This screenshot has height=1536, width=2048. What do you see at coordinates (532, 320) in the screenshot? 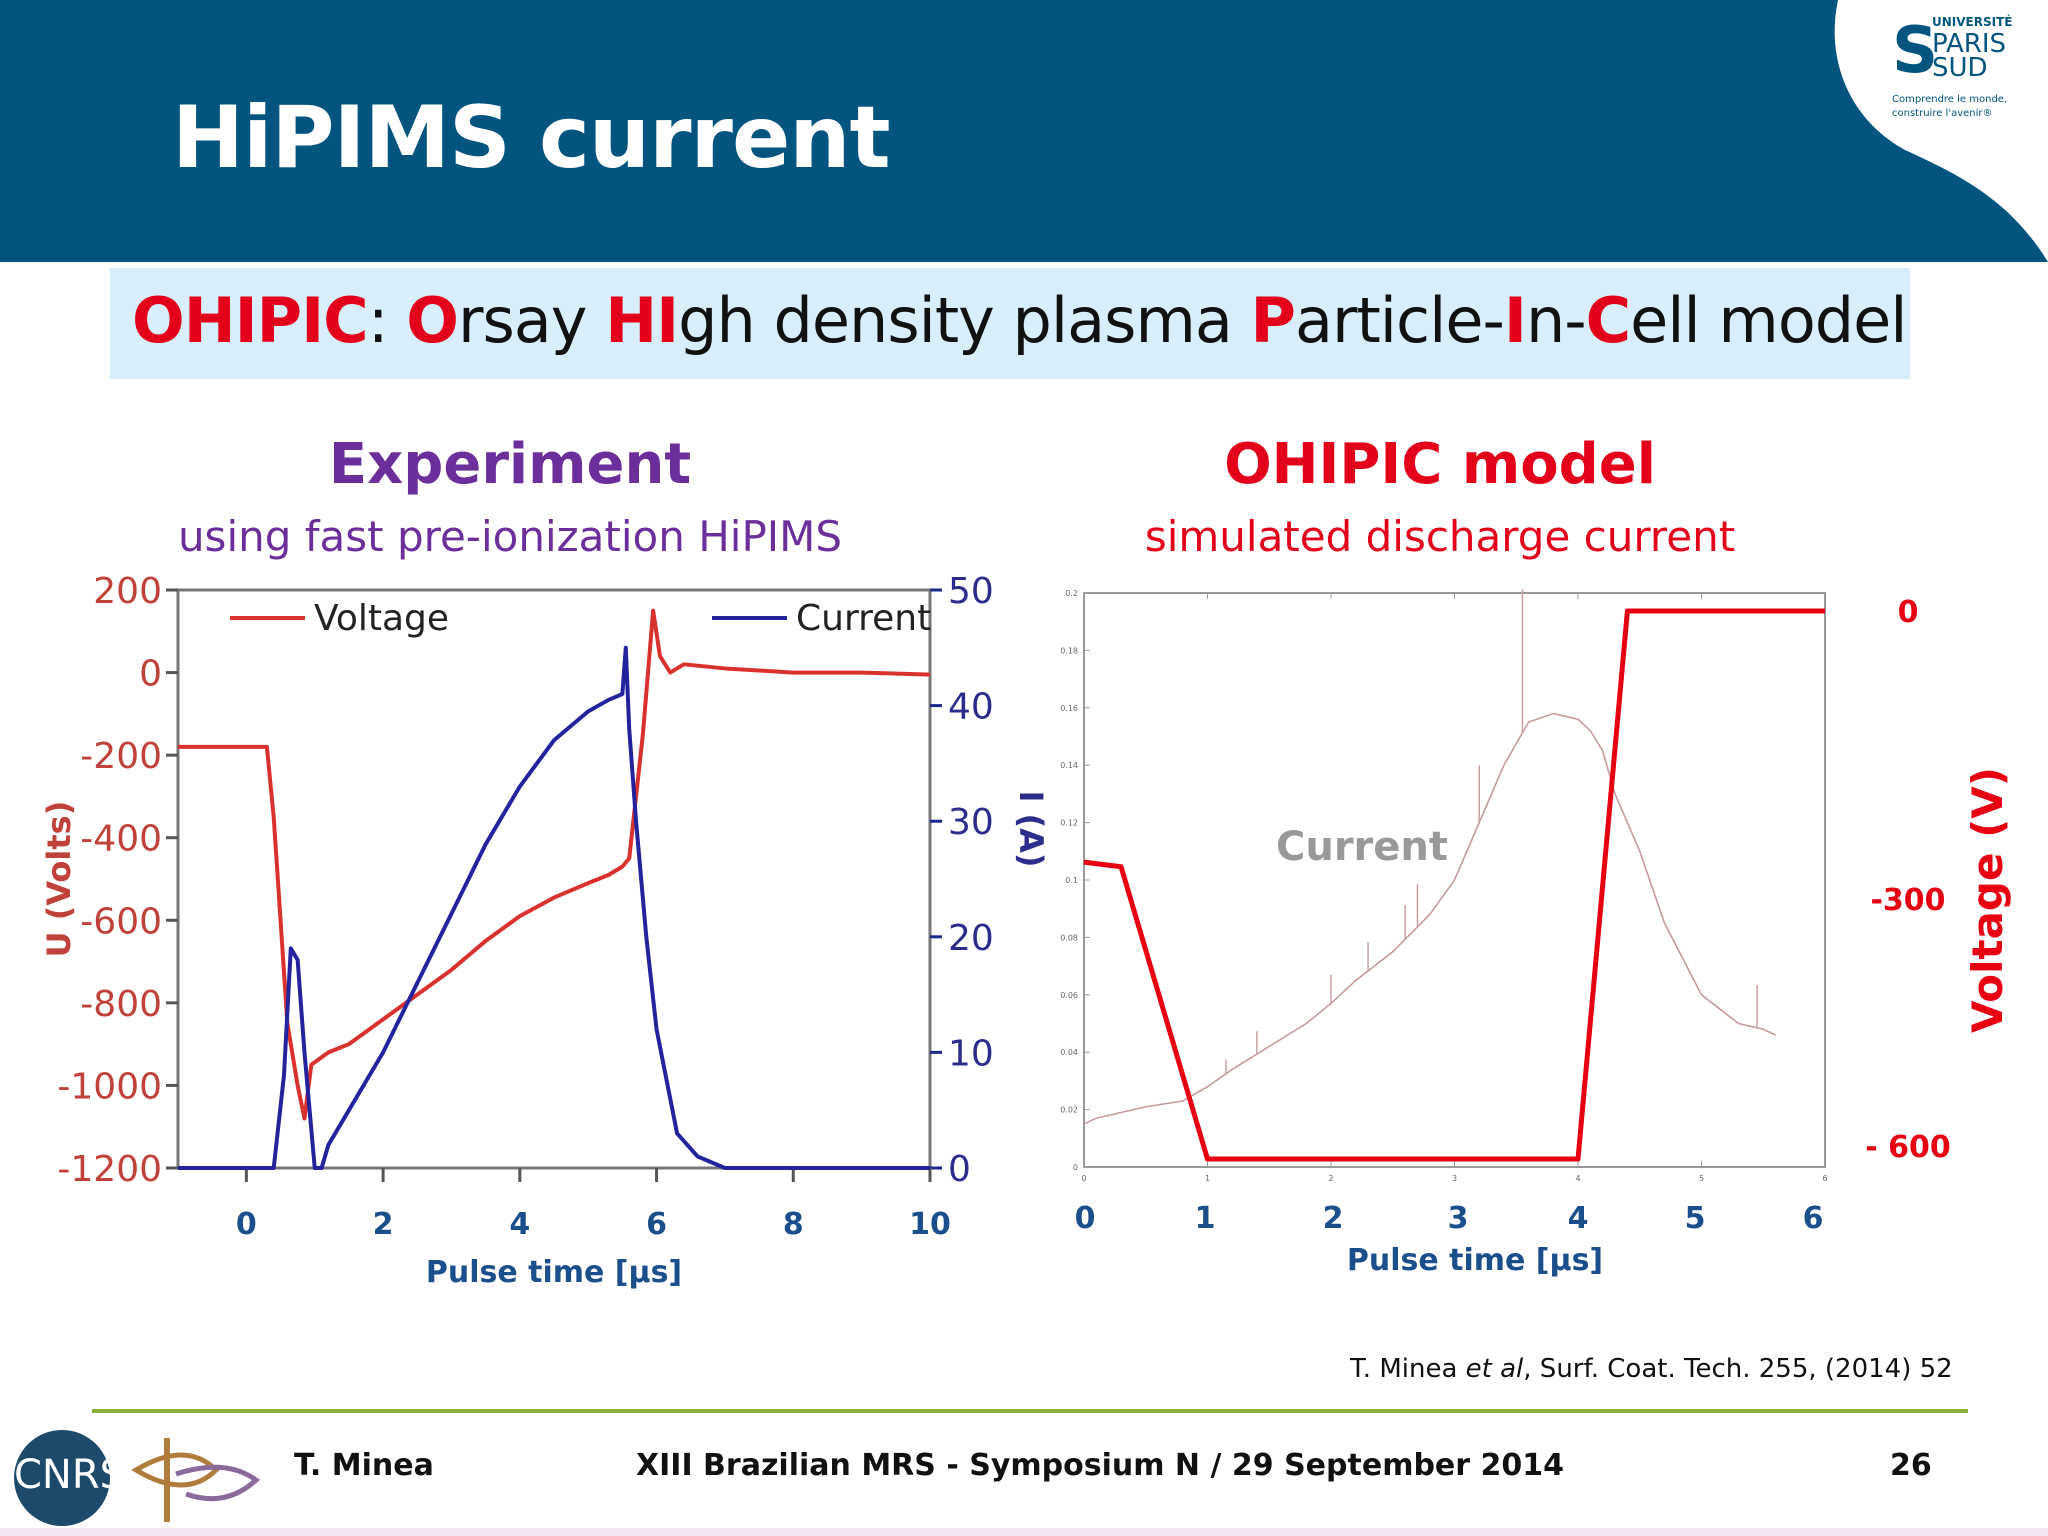
I see `banner-part: rsay` at bounding box center [532, 320].